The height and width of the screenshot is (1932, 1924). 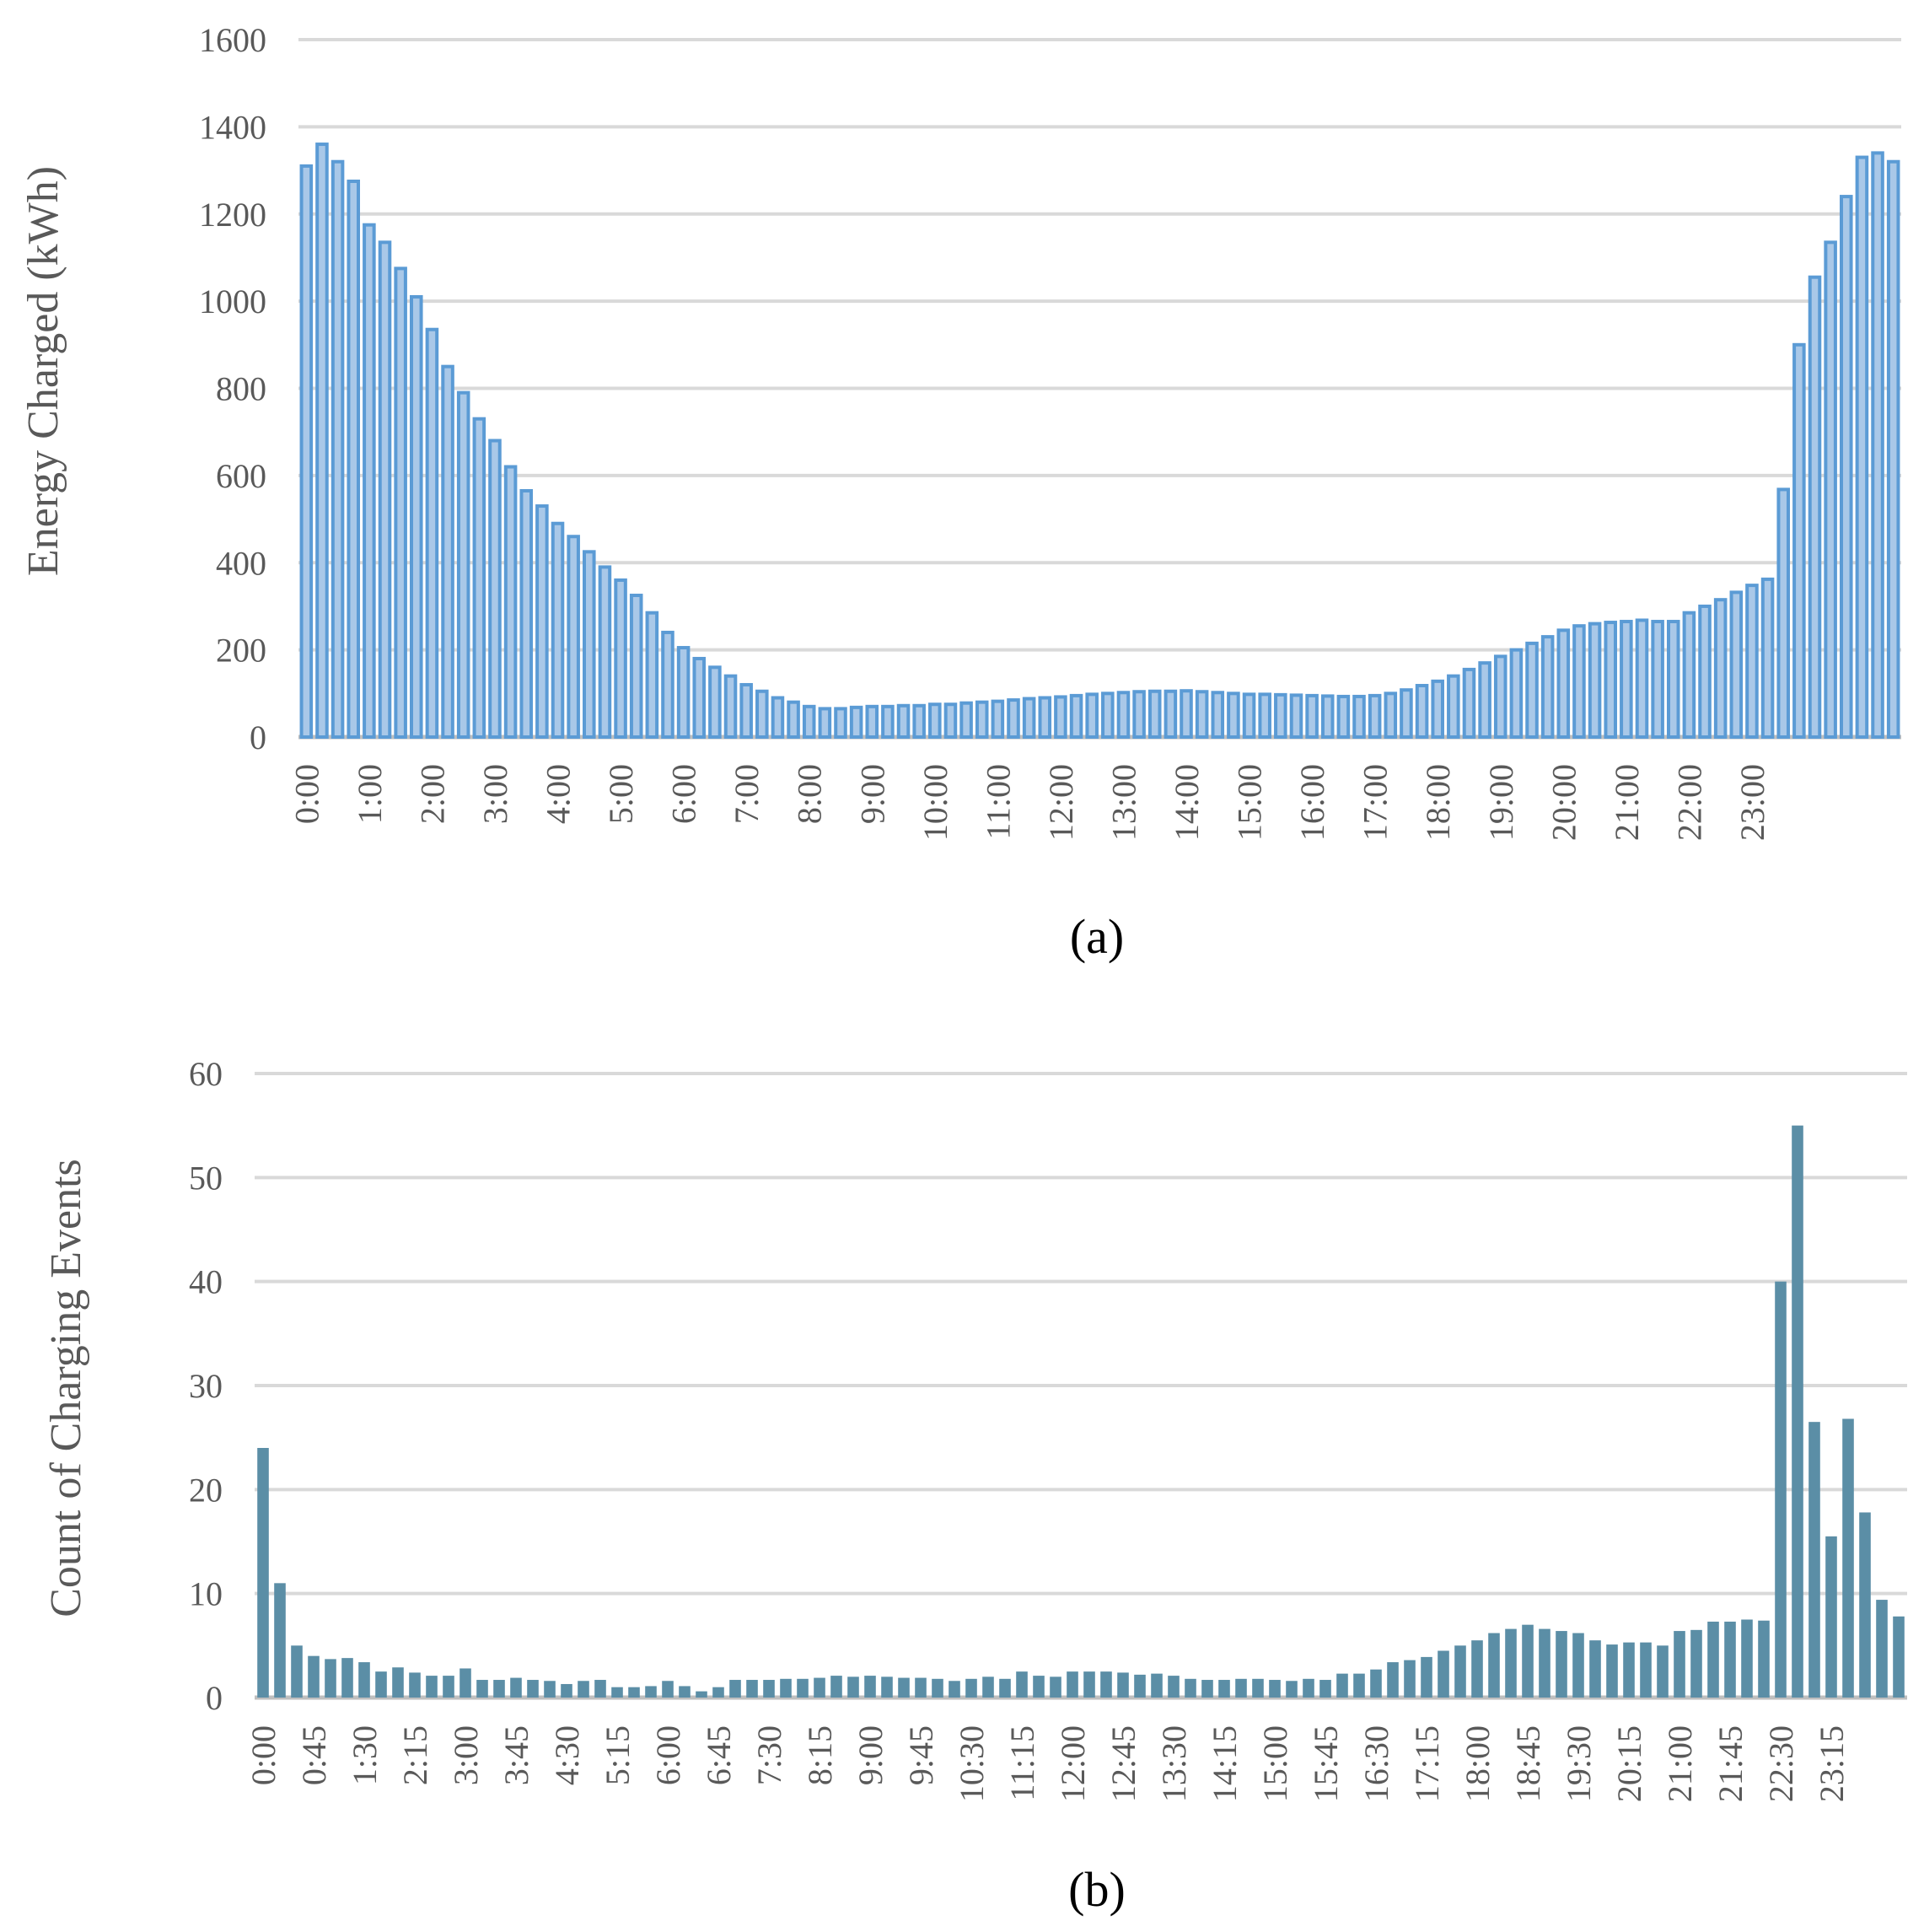 I want to click on x-tick-label: 0:45, so click(x=314, y=1755).